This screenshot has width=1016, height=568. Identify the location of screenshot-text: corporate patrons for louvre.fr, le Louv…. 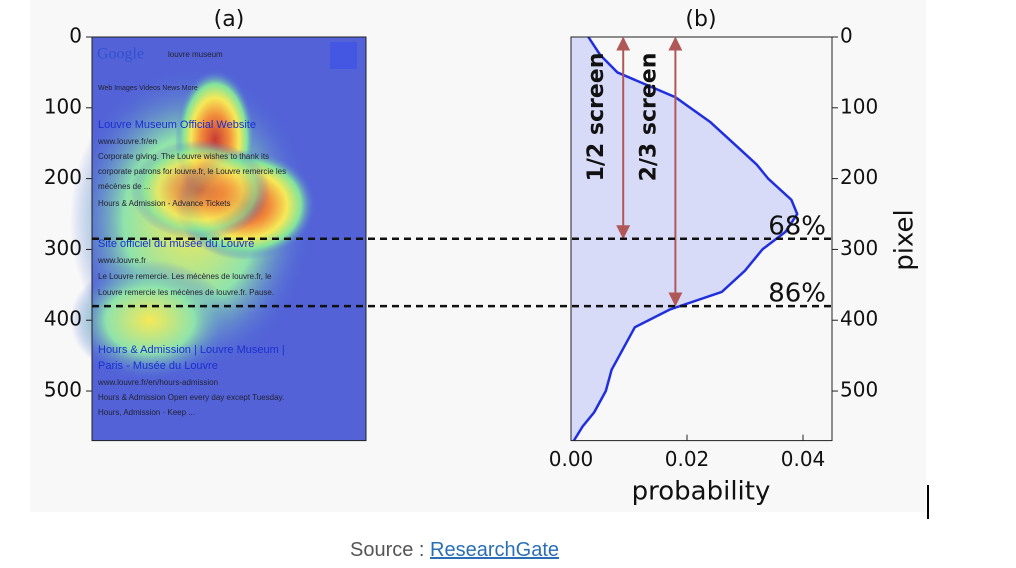
(192, 171).